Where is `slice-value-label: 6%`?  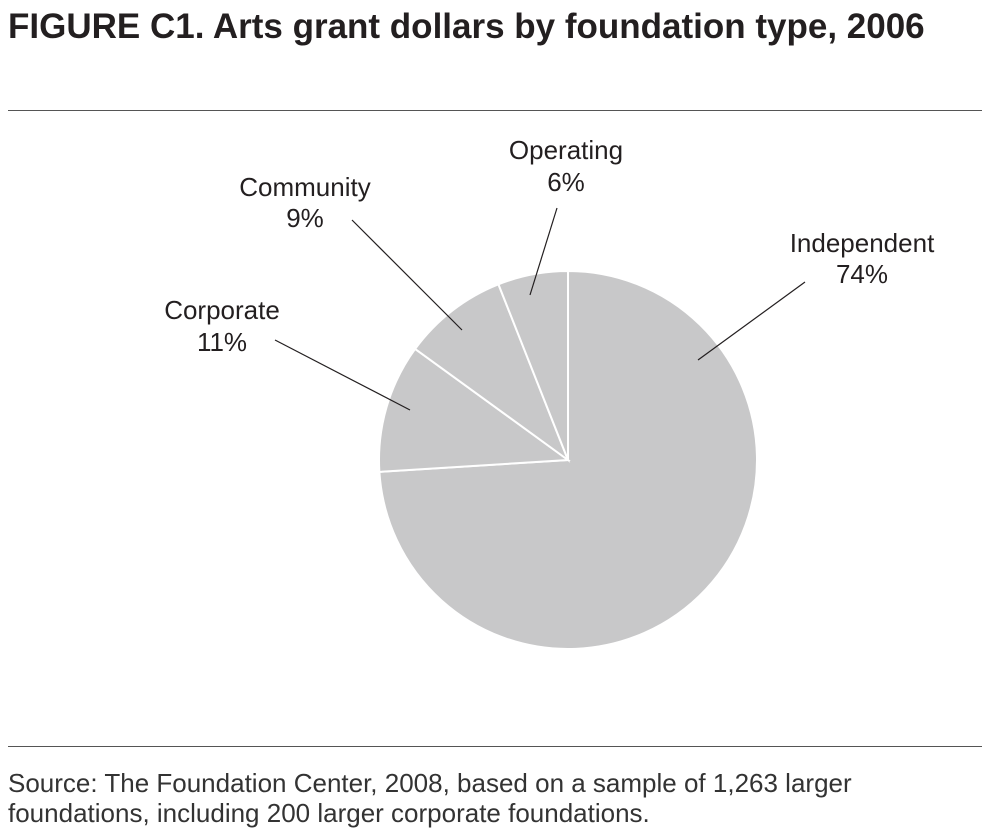
slice-value-label: 6% is located at coordinates (566, 182).